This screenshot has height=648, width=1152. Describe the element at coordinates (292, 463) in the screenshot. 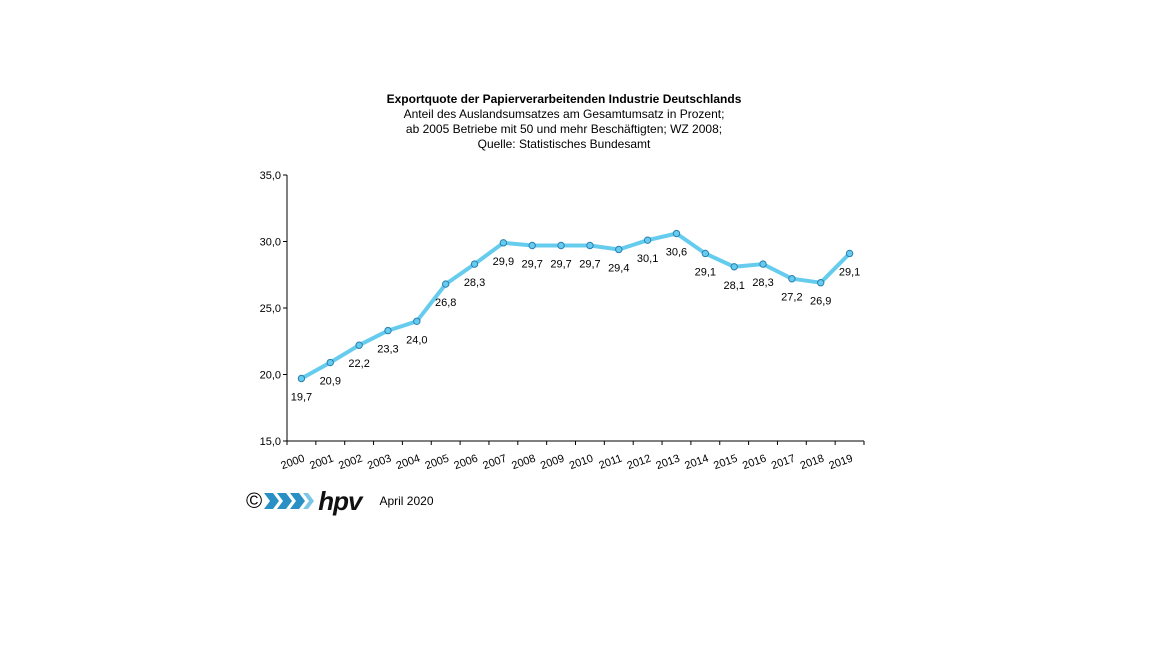

I see `x-tick-label: 2000` at that location.